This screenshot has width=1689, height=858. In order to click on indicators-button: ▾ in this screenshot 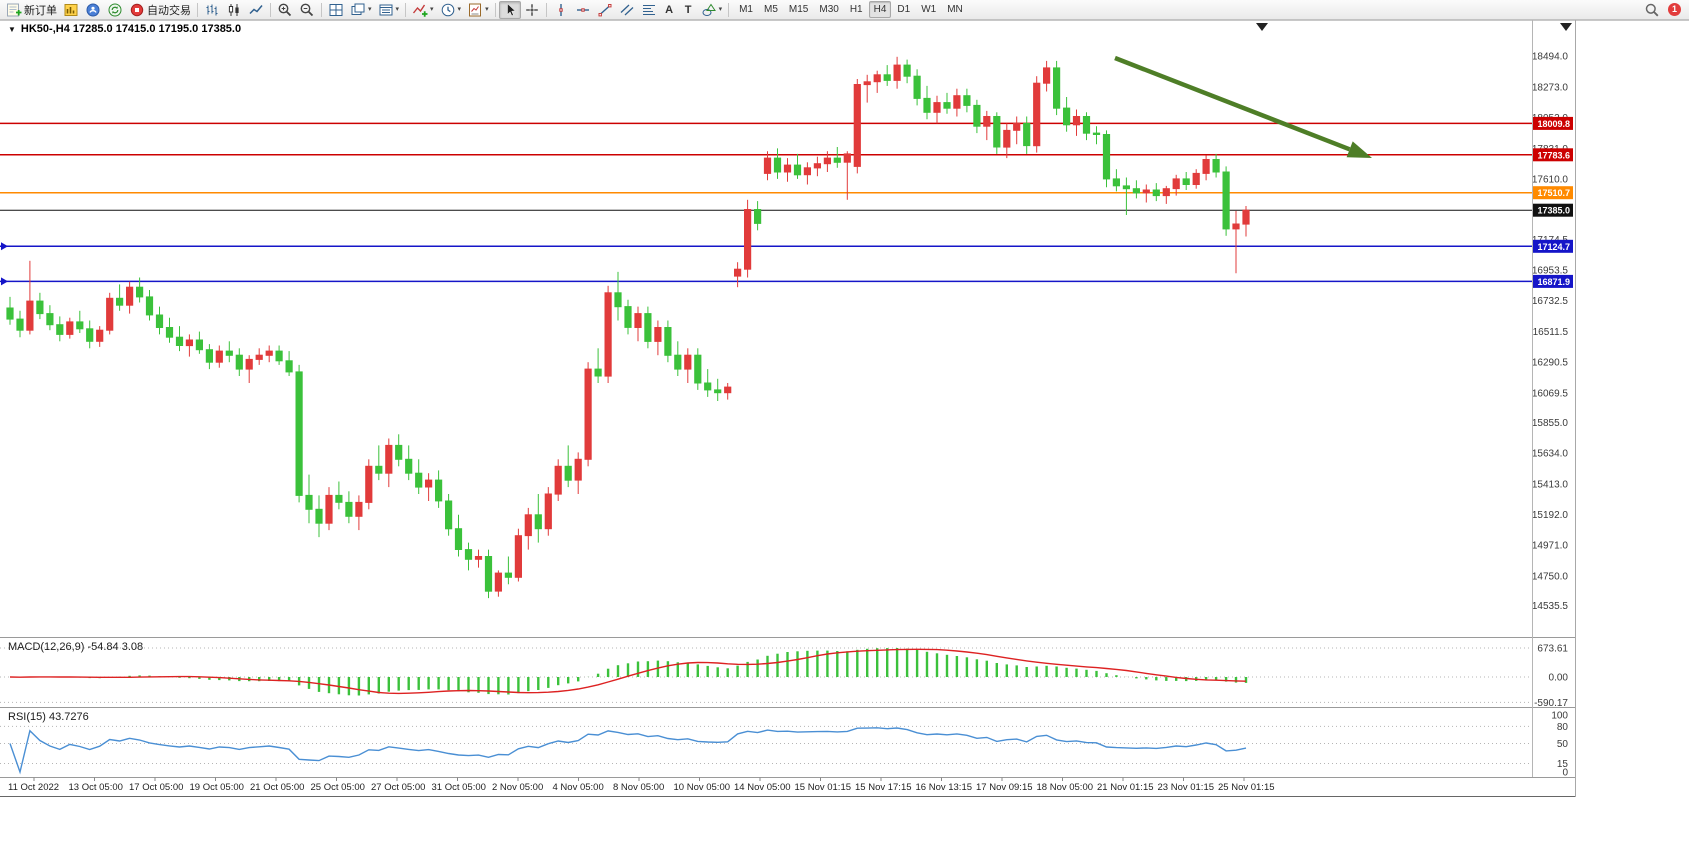, I will do `click(423, 10)`.